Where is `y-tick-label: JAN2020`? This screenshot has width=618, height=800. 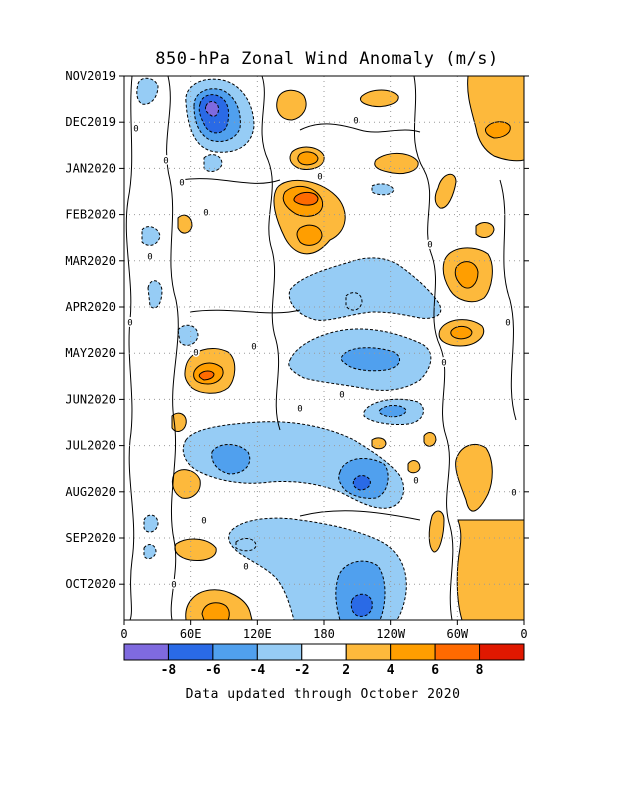
y-tick-label: JAN2020 is located at coordinates (90, 168).